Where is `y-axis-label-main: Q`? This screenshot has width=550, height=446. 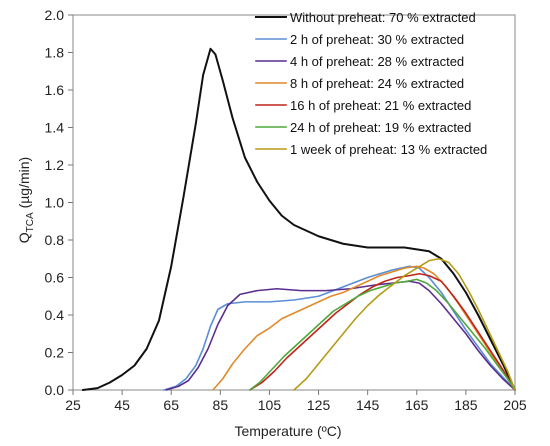
y-axis-label-main: Q is located at coordinates (24, 237).